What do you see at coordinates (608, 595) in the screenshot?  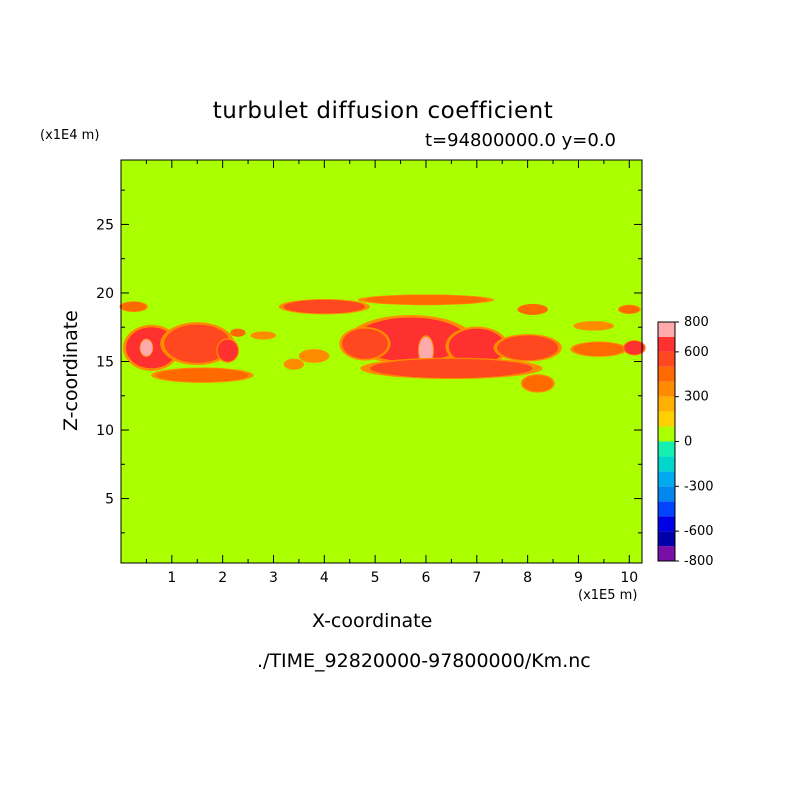 I see `x-axis-unit: (x1E5 m)` at bounding box center [608, 595].